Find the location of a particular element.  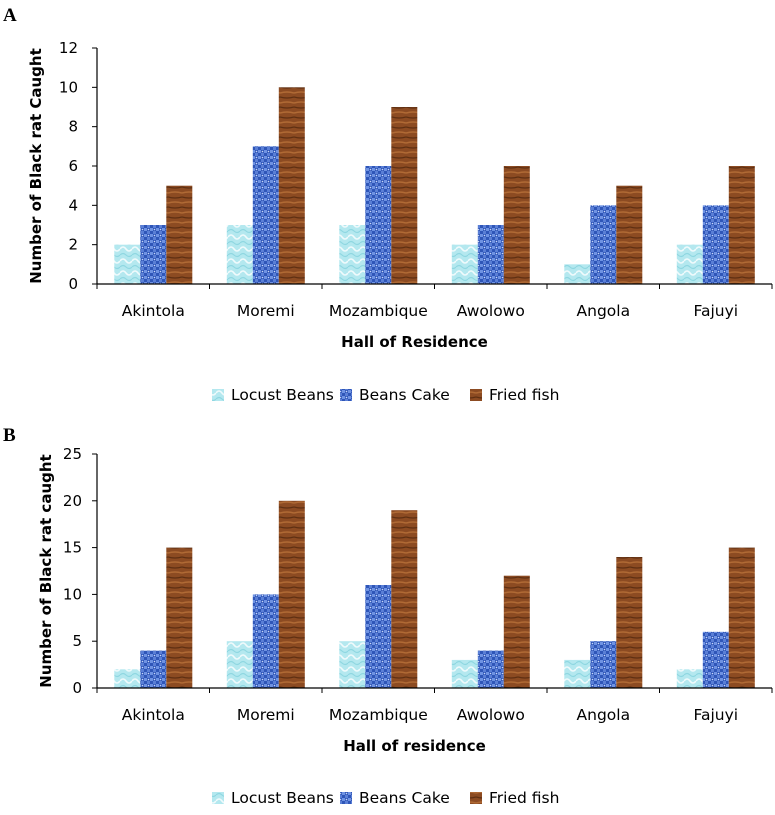

b-legend-label-fried-fish: Fried fish is located at coordinates (524, 798).